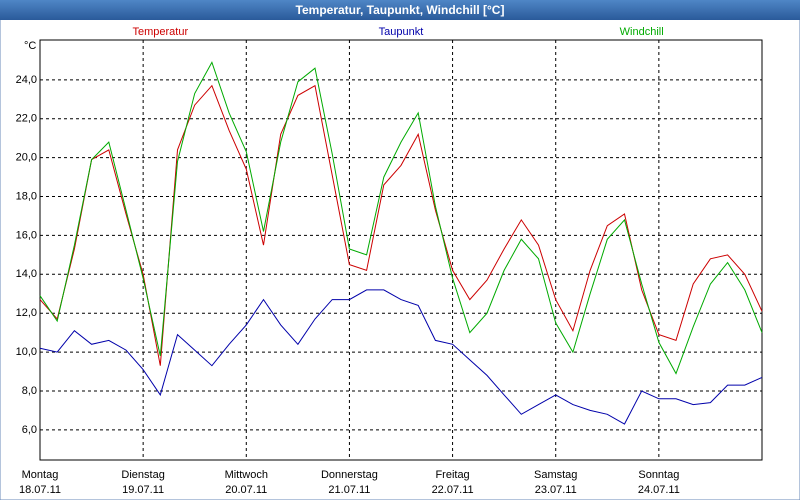 This screenshot has width=800, height=500. What do you see at coordinates (401, 32) in the screenshot?
I see `legend-entry: Taupunkt` at bounding box center [401, 32].